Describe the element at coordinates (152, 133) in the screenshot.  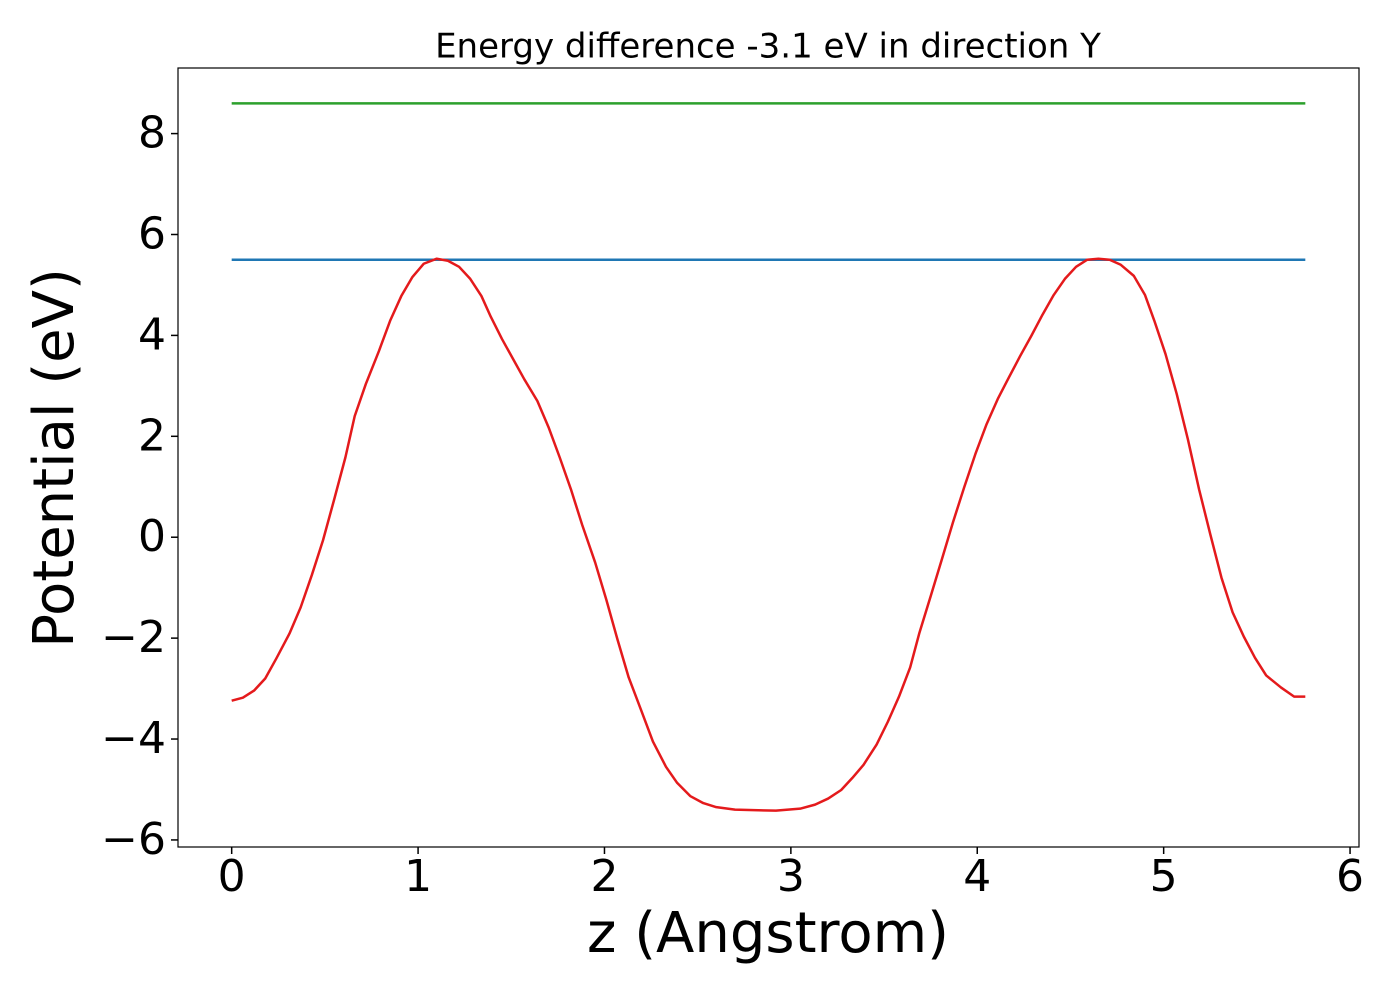
I see `y-tick-label: 8` at that location.